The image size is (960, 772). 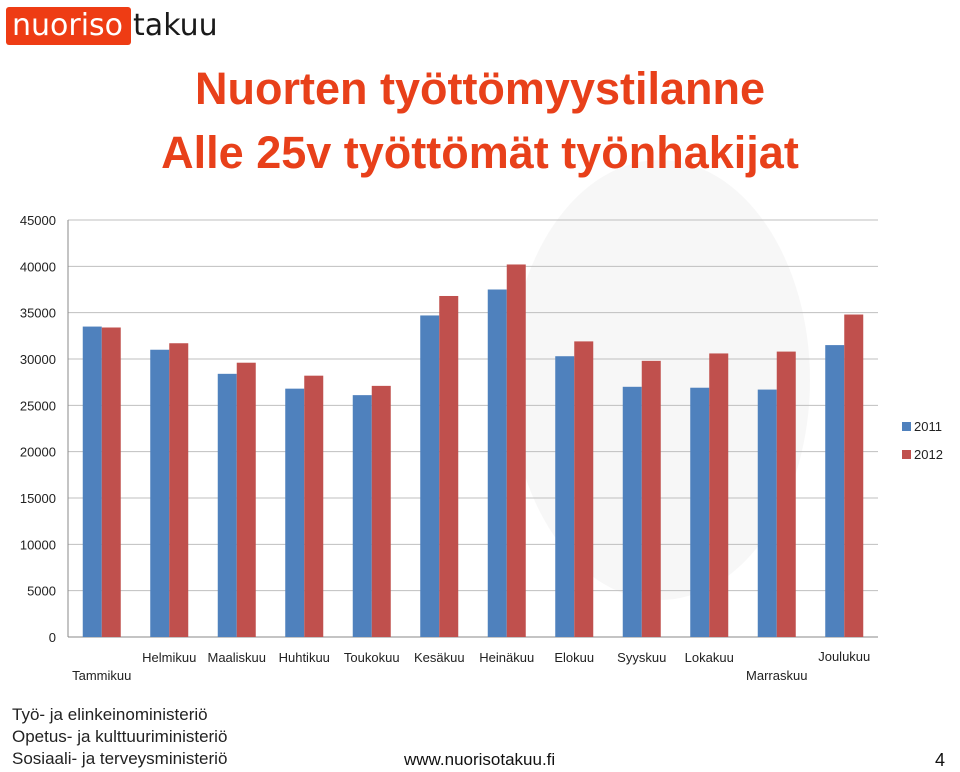 I want to click on website-url: www.nuorisotakuu.fi, so click(x=480, y=759).